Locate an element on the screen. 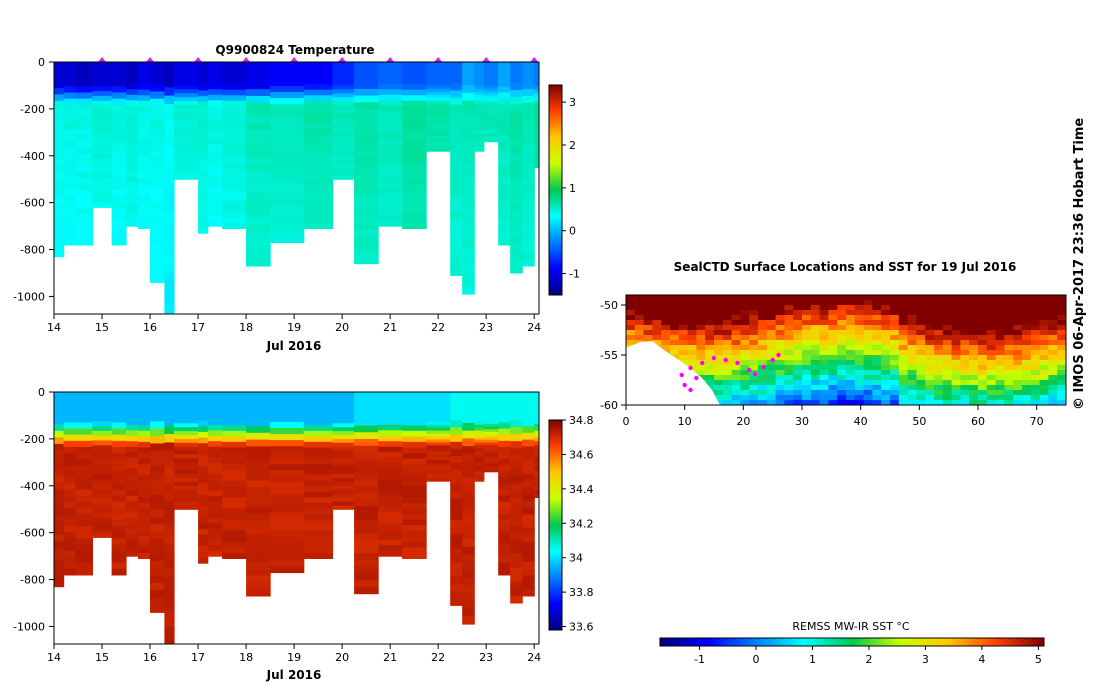 The image size is (1099, 700). x-tick-label: 30 is located at coordinates (802, 421).